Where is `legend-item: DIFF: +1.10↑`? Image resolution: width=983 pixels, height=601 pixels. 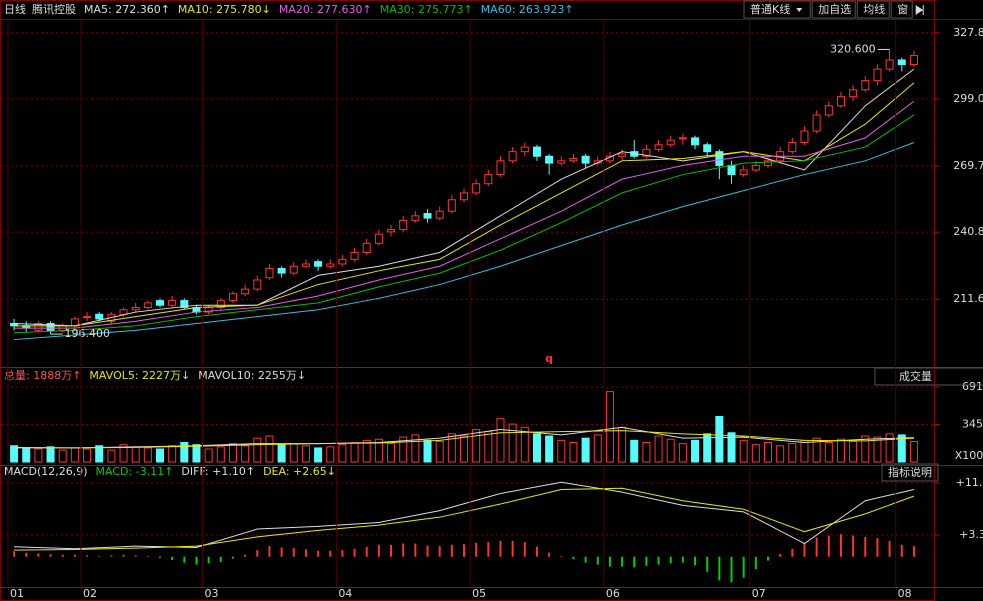 legend-item: DIFF: +1.10↑ is located at coordinates (218, 471).